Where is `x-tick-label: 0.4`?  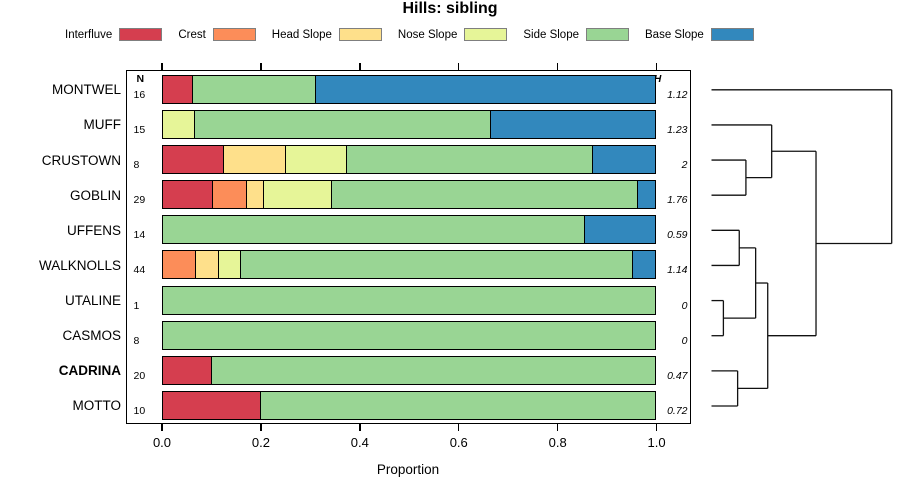
x-tick-label: 0.4 is located at coordinates (359, 442).